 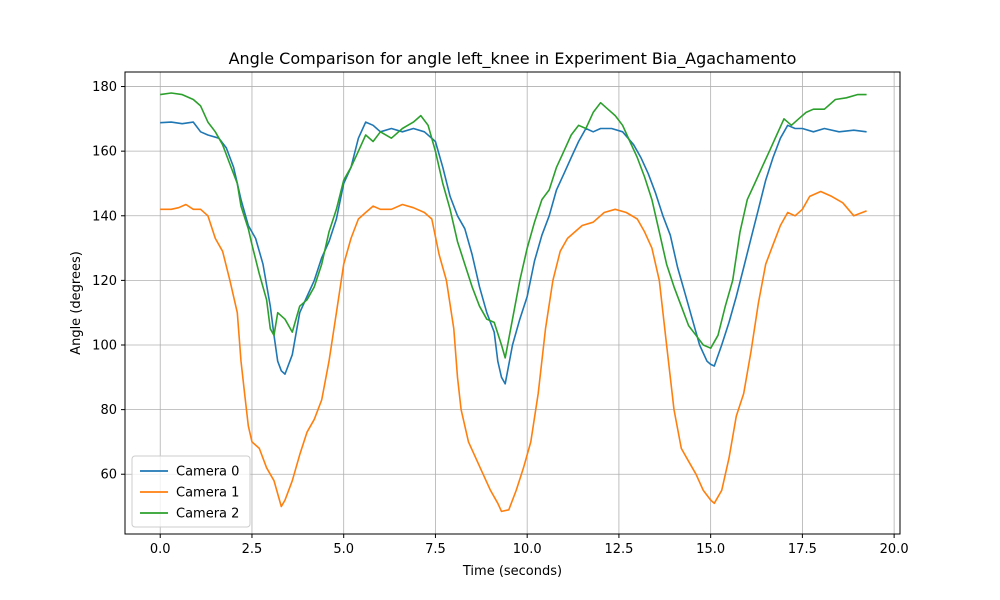 I want to click on x-tick-label: 2.5, so click(x=252, y=549).